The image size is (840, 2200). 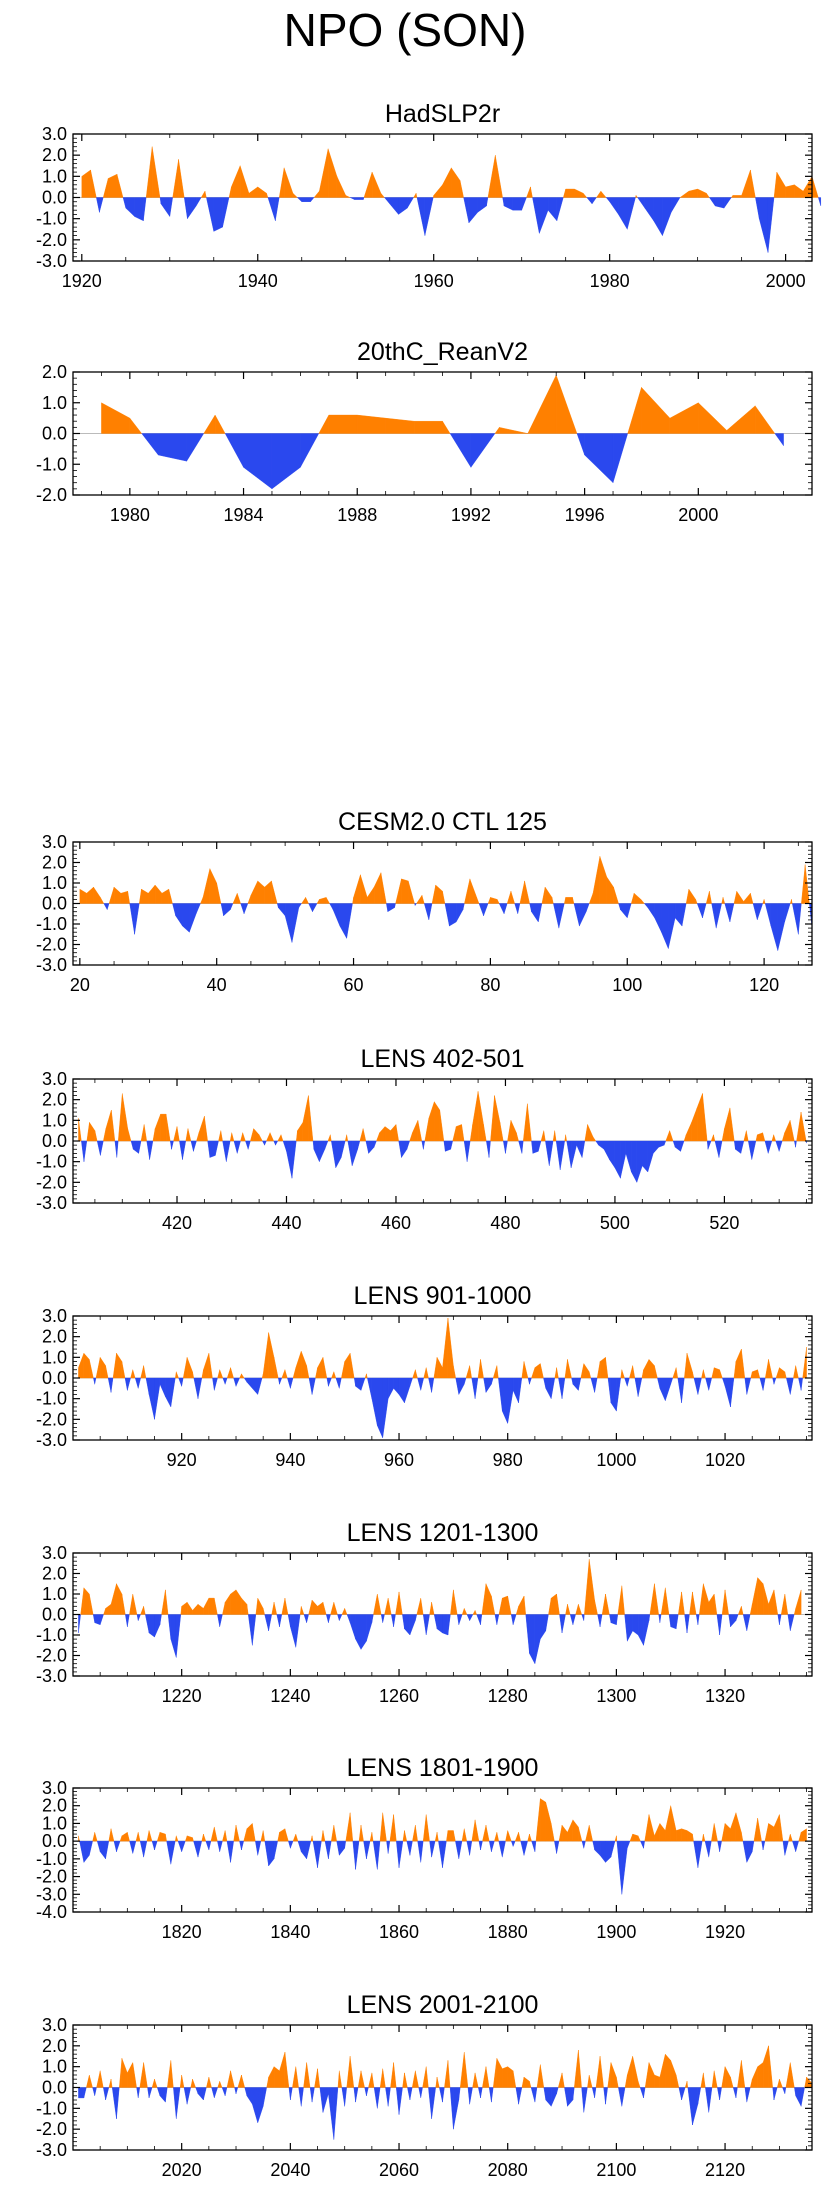 I want to click on x-tick-label: 2000, so click(x=698, y=515).